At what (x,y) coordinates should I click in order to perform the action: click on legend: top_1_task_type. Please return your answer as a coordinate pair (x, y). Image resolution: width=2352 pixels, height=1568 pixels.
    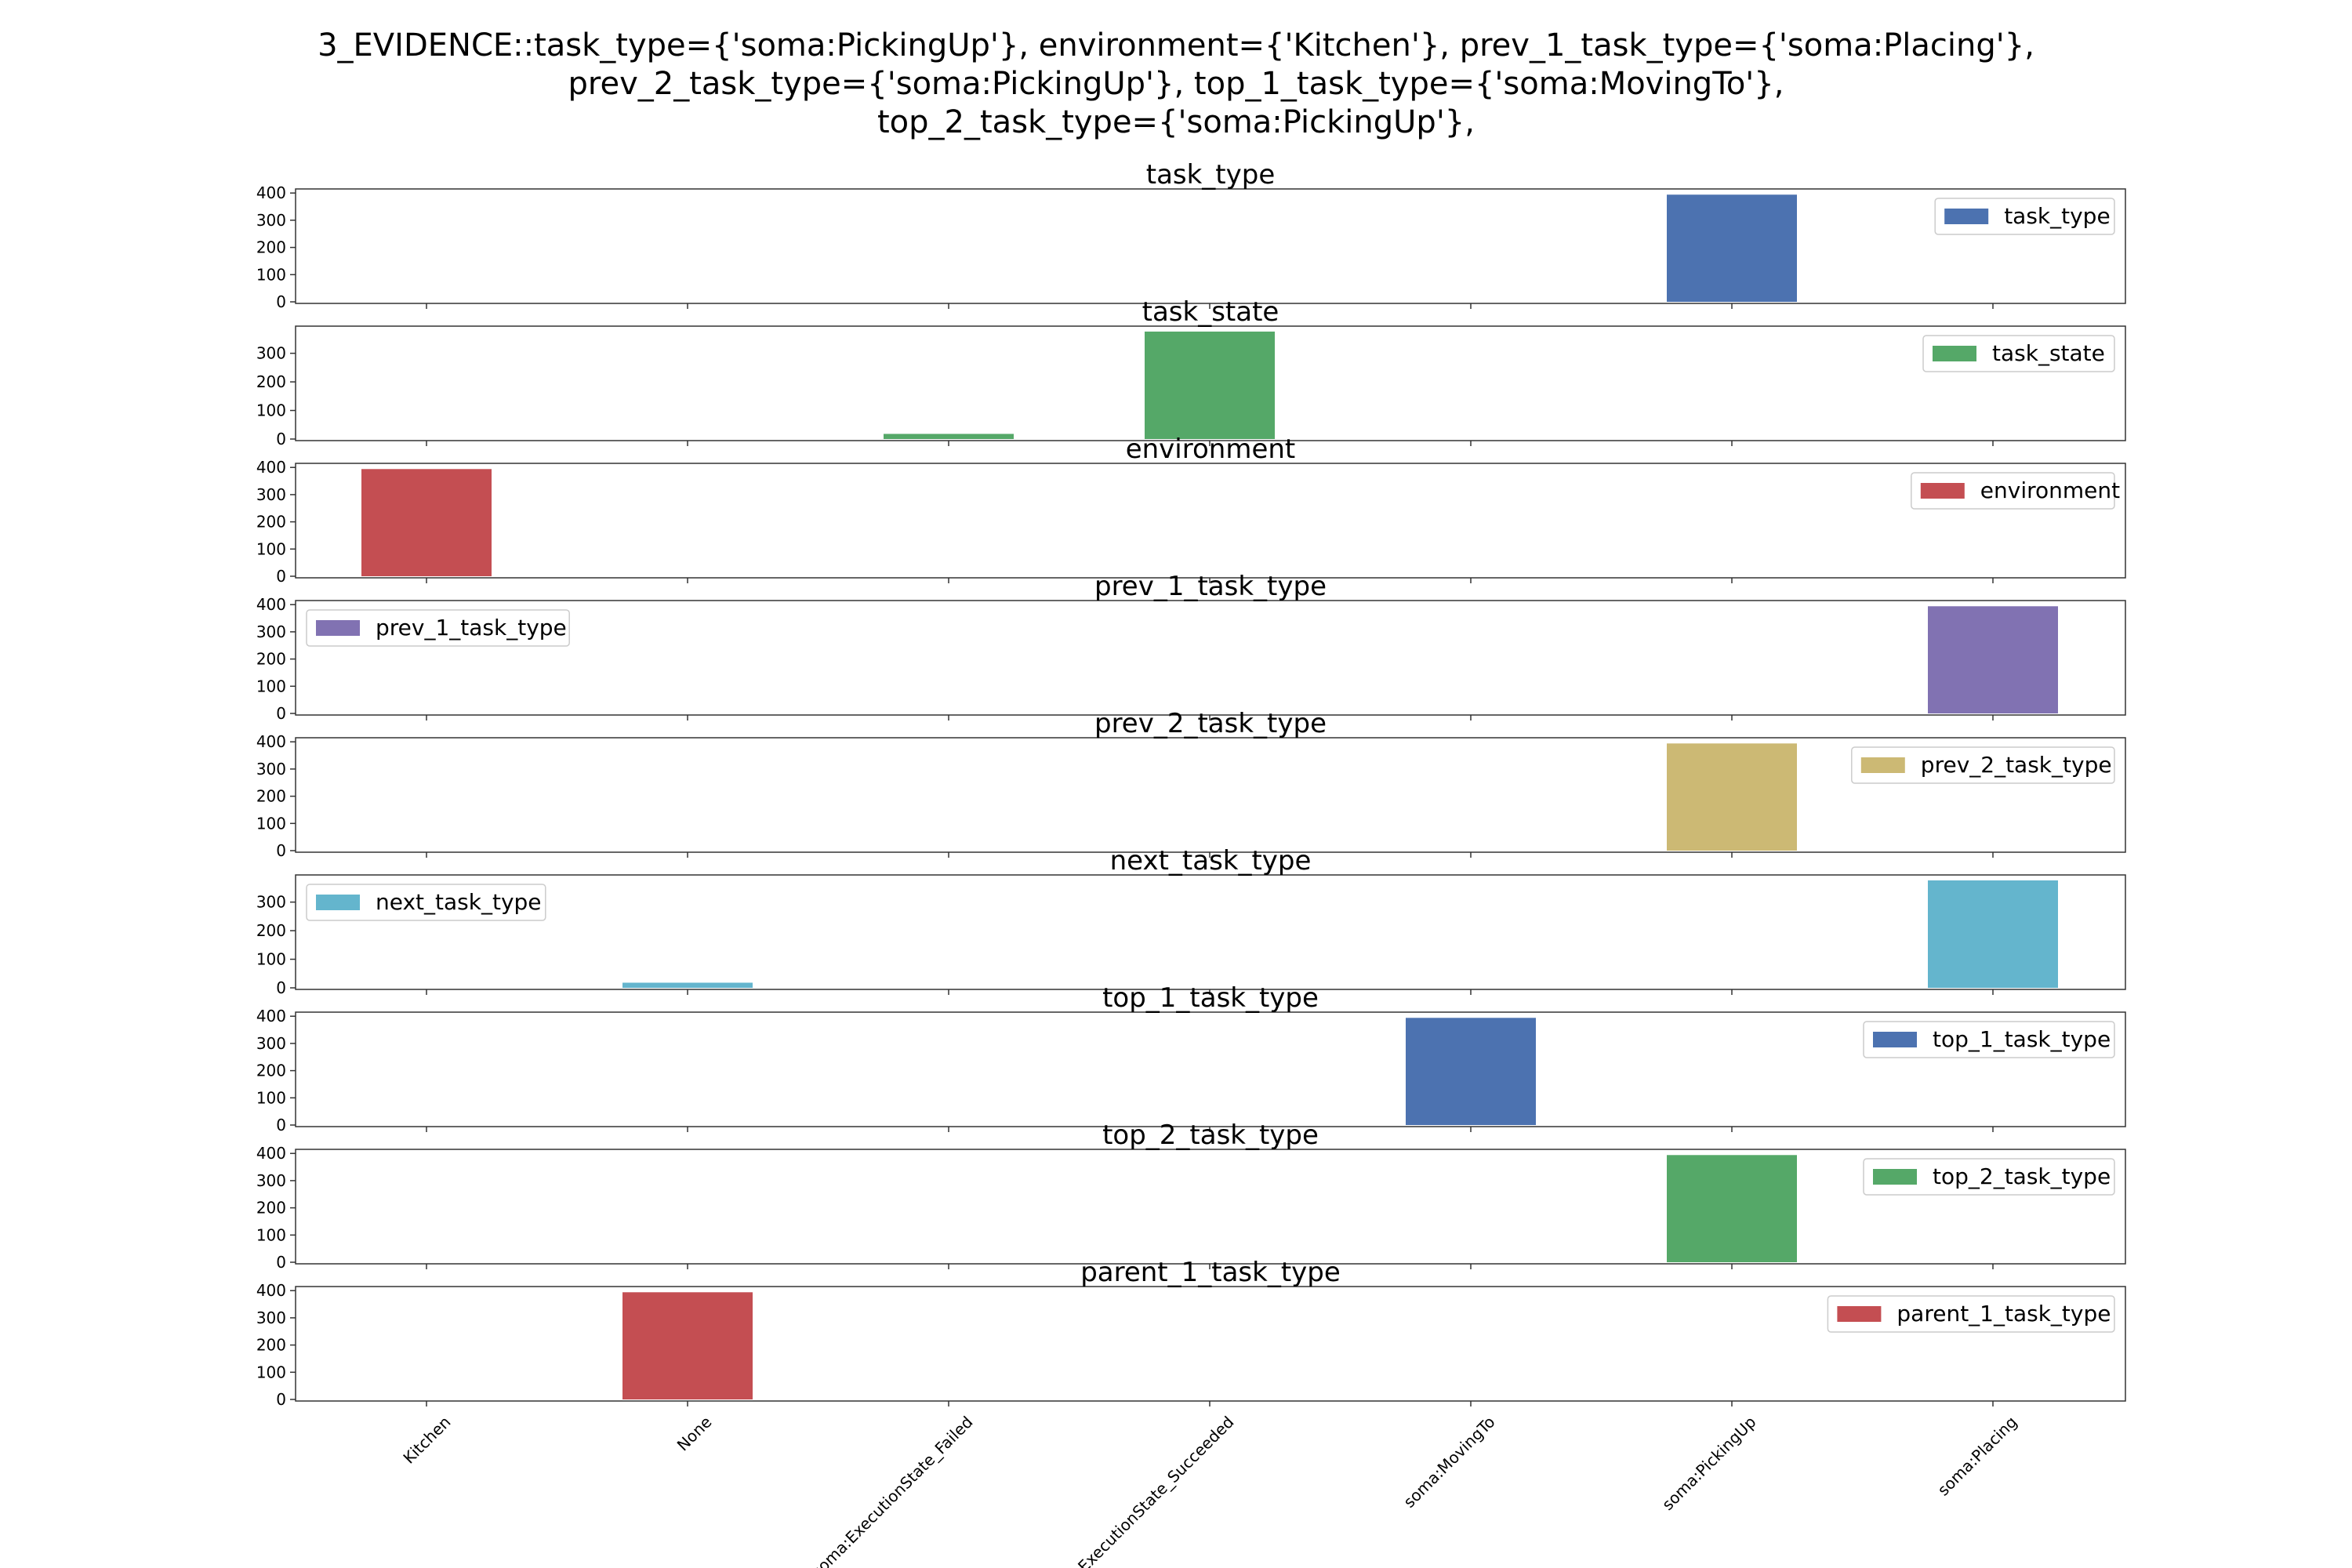
    Looking at the image, I should click on (1989, 1039).